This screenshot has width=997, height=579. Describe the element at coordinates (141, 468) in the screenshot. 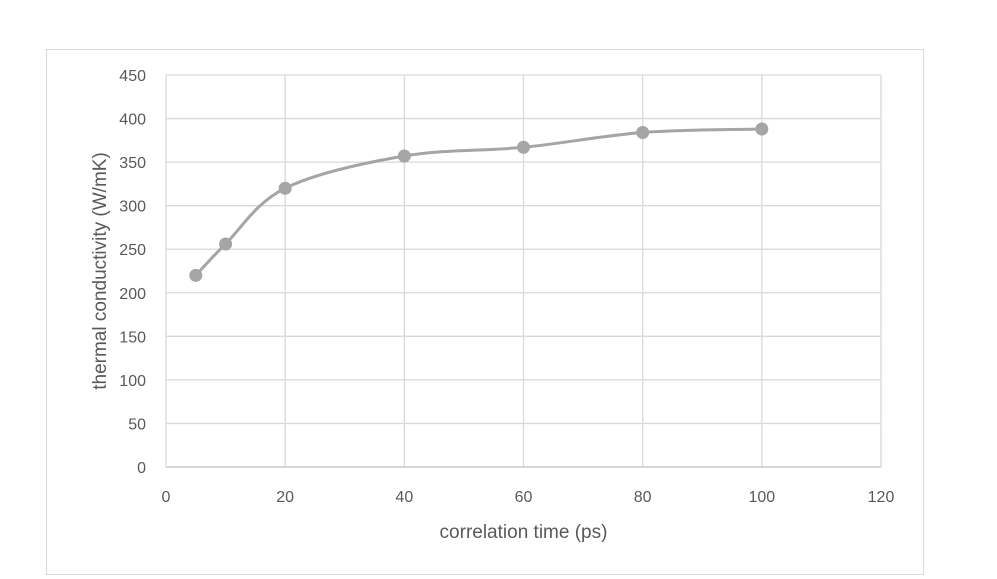

I see `y-tick-label: 0` at that location.